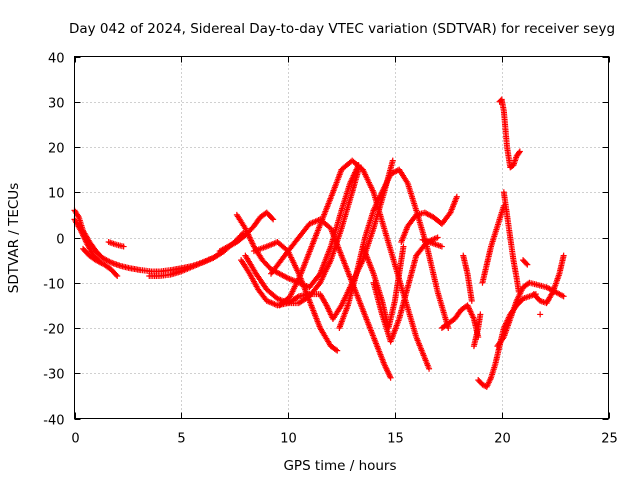 Image resolution: width=640 pixels, height=480 pixels. I want to click on x-tick-label: 10, so click(288, 439).